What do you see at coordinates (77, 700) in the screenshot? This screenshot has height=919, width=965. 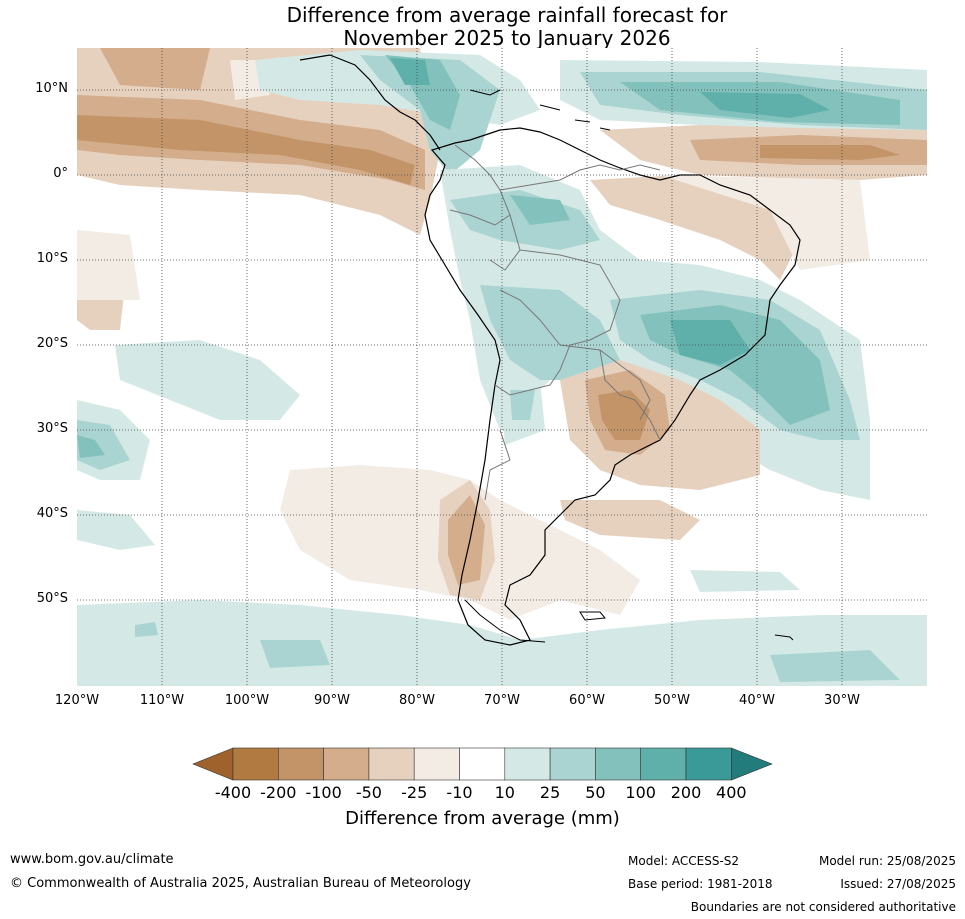 I see `longitude-label: 120°W` at bounding box center [77, 700].